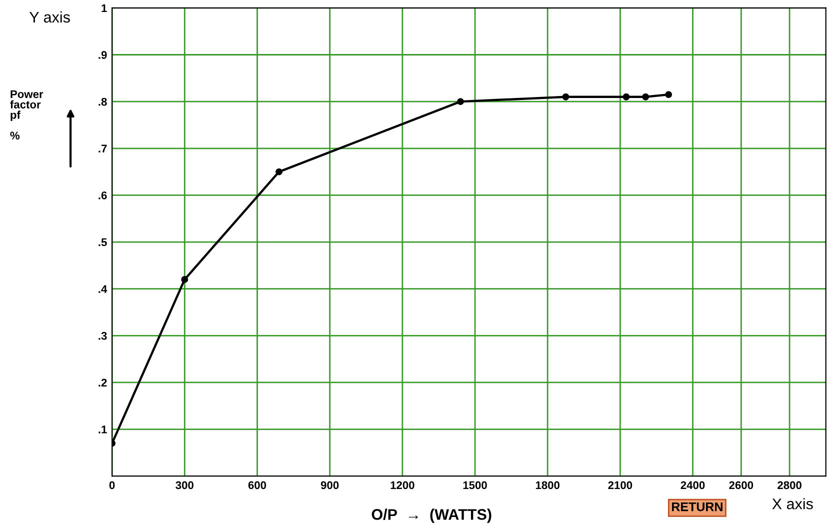 The width and height of the screenshot is (830, 529). Describe the element at coordinates (697, 507) in the screenshot. I see `text: RETURN` at that location.